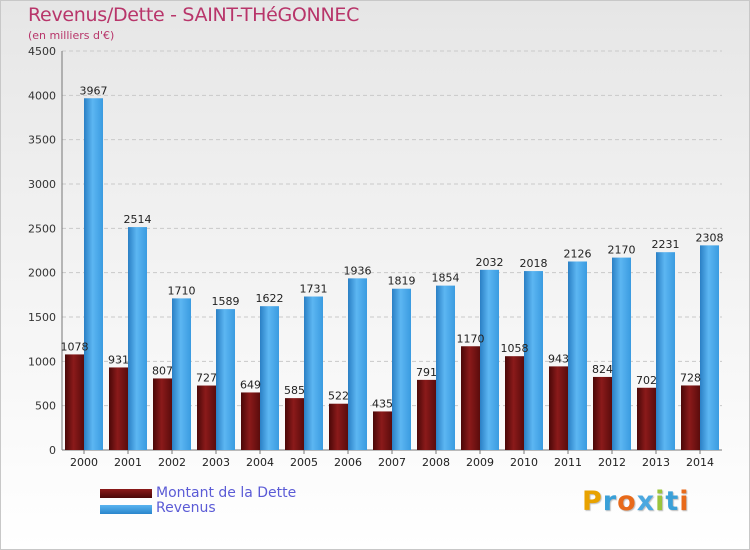 The height and width of the screenshot is (550, 750). What do you see at coordinates (42, 51) in the screenshot?
I see `y-tick-label: 4500` at bounding box center [42, 51].